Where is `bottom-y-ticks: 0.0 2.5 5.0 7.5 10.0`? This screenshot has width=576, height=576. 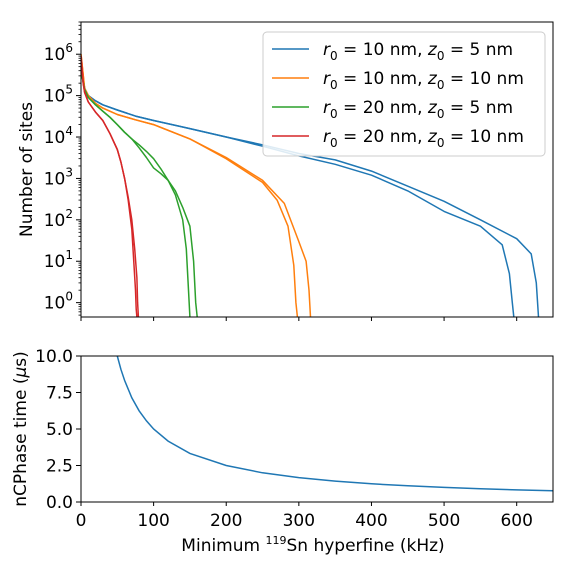 bottom-y-ticks: 0.0 2.5 5.0 7.5 10.0 is located at coordinates (58, 430).